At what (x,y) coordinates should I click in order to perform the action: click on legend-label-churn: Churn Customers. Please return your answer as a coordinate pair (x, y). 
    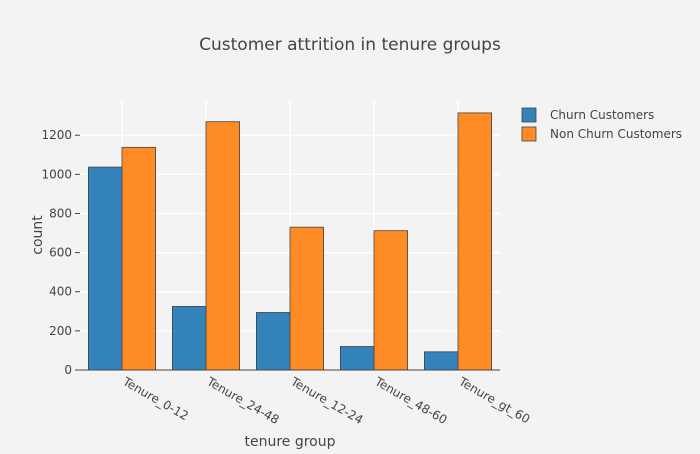
    Looking at the image, I should click on (602, 115).